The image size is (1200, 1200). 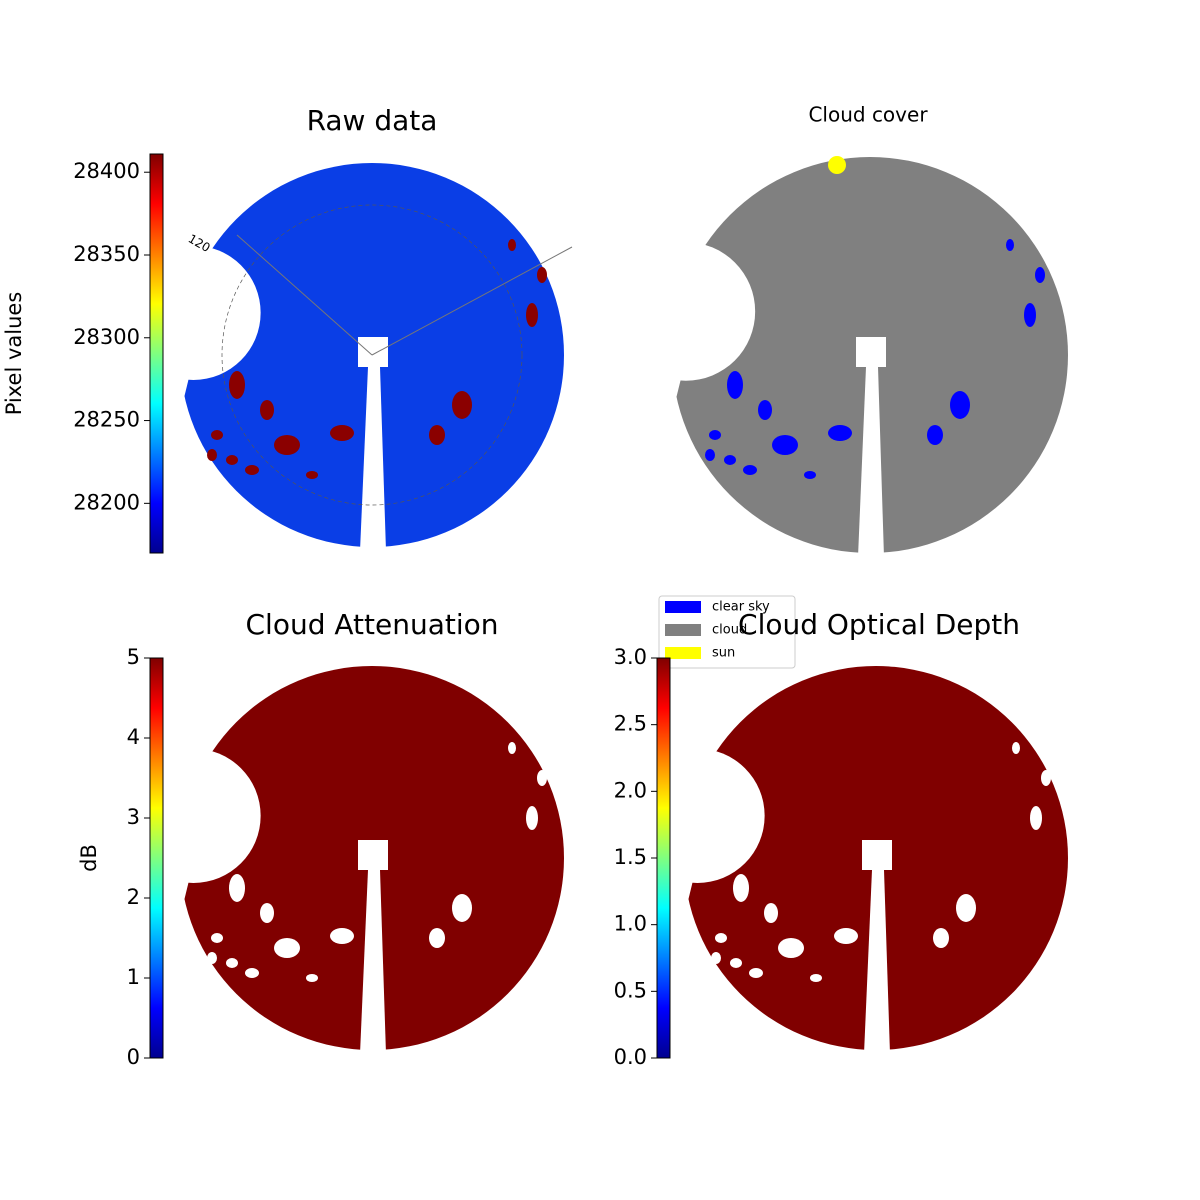 I want to click on colorbar-tick-label: 28300, so click(x=106, y=337).